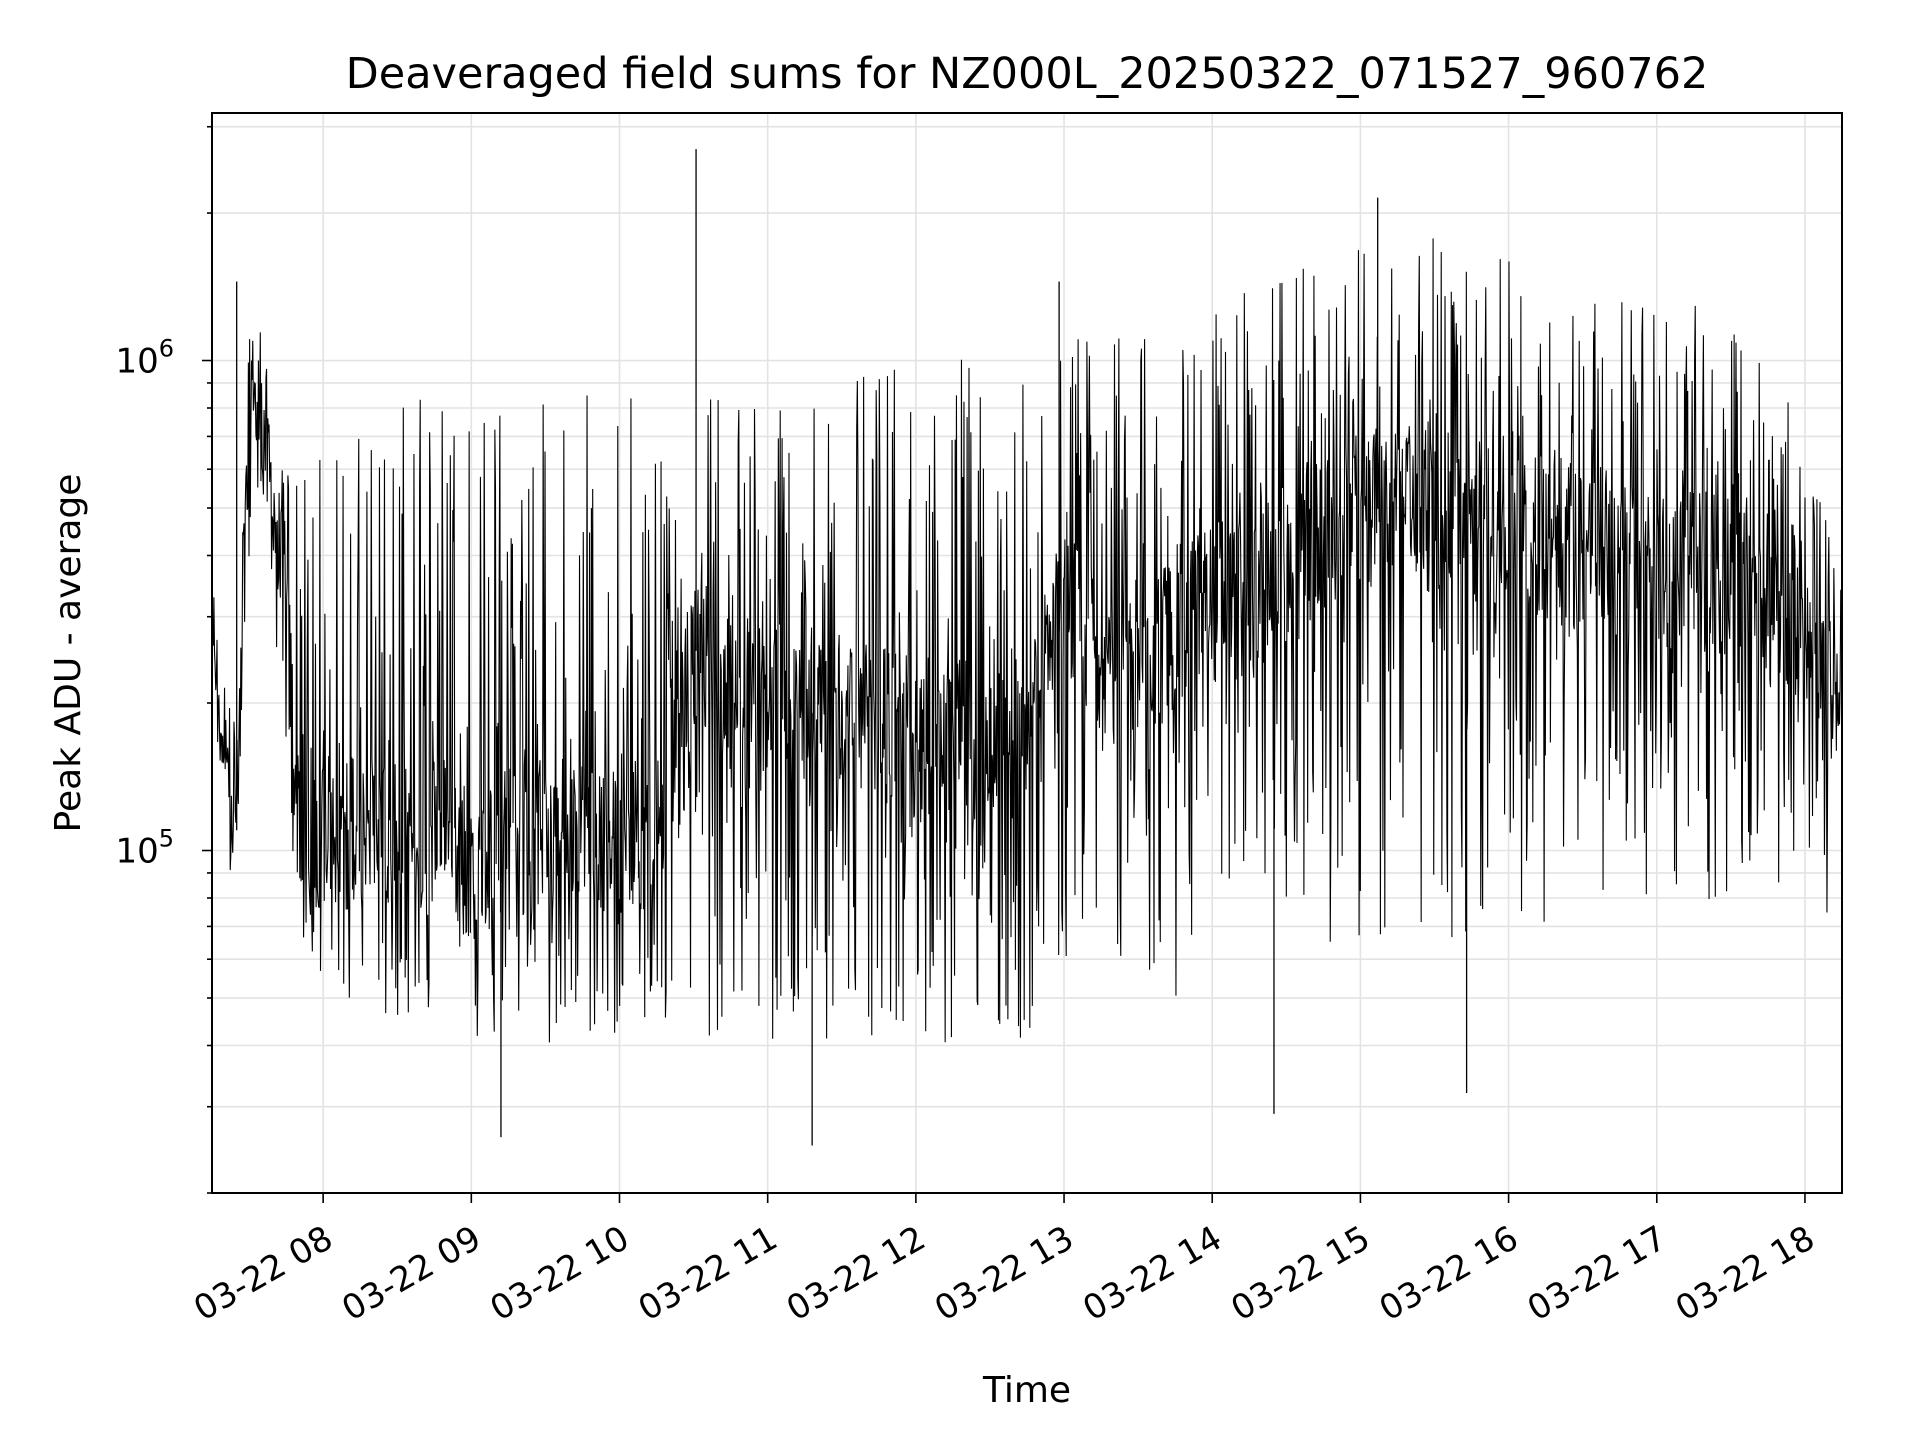  I want to click on y-tick-label: 10⁶, so click(144, 358).